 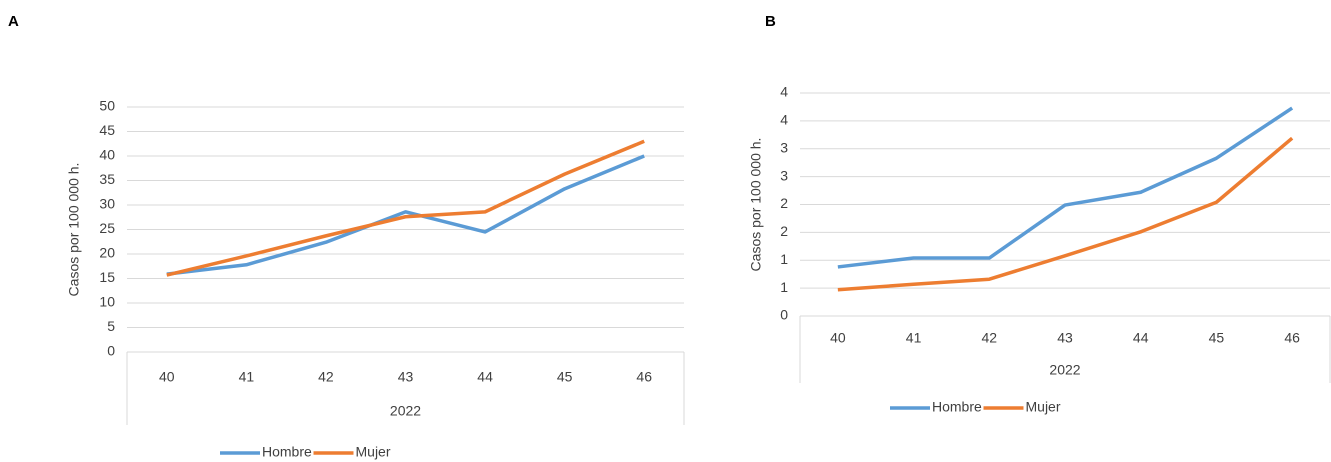 What do you see at coordinates (107, 155) in the screenshot?
I see `y-tick-label: 40` at bounding box center [107, 155].